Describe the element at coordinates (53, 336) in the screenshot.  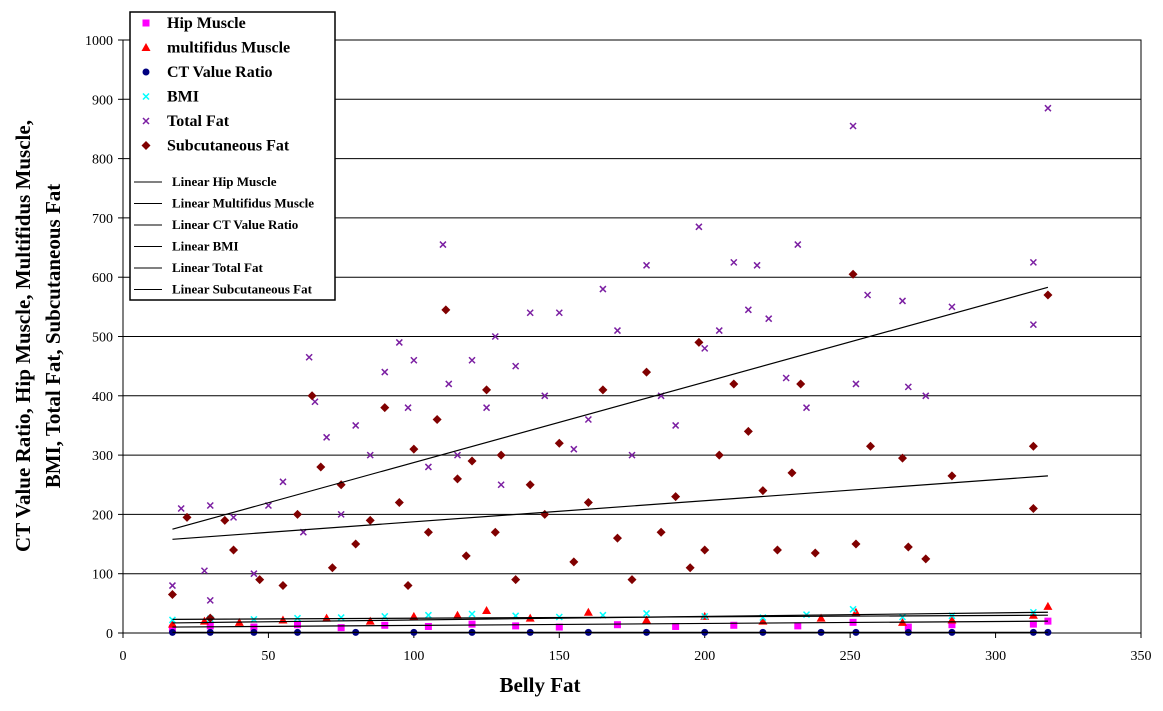
I see `y-axis-label: BMI, Total Fat, Subcutaneous Fat` at that location.